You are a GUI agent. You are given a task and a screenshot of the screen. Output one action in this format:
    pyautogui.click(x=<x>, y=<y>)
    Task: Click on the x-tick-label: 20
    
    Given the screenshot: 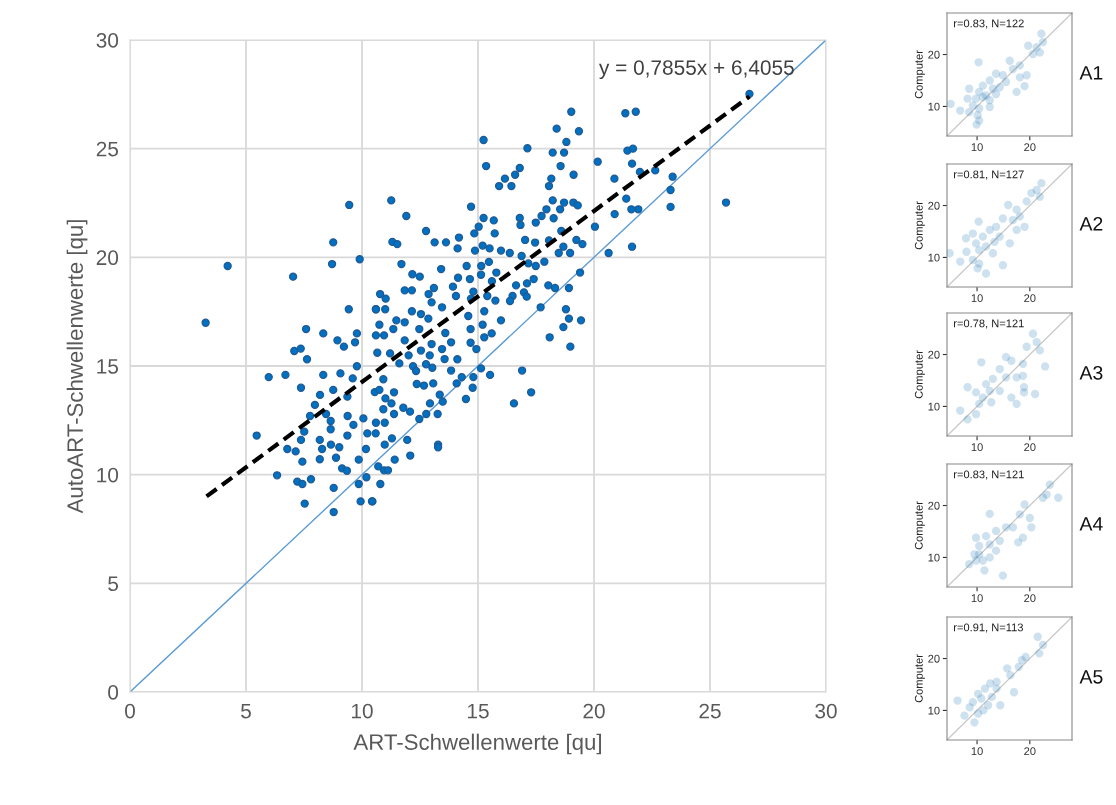 What is the action you would take?
    pyautogui.click(x=594, y=711)
    